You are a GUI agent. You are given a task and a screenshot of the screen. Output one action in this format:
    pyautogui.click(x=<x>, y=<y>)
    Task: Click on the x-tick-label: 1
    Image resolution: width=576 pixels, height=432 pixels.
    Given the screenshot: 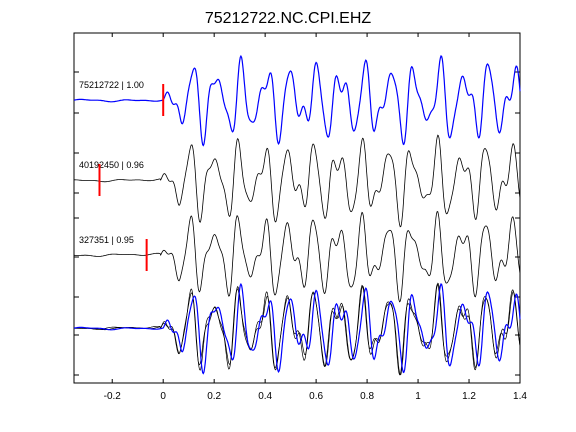 What is the action you would take?
    pyautogui.click(x=418, y=396)
    